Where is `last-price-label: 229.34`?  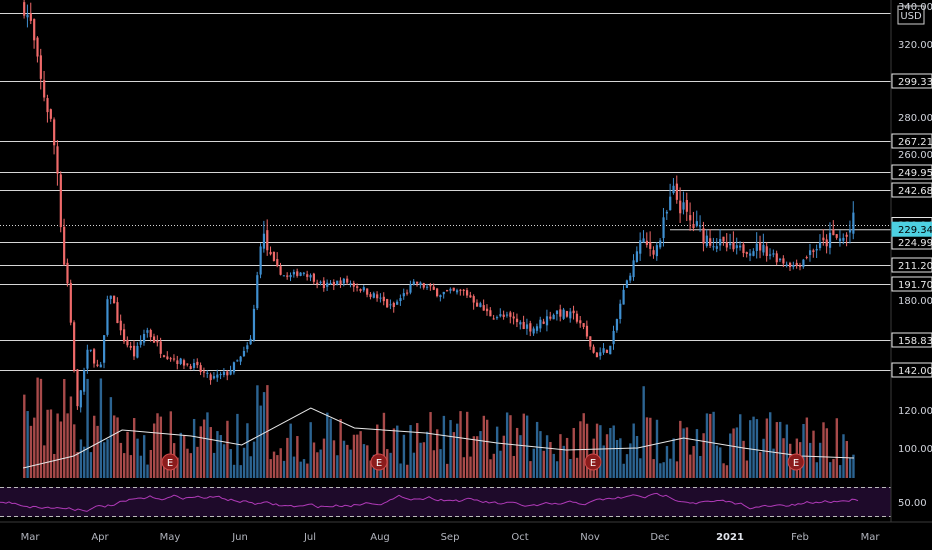
last-price-label: 229.34 is located at coordinates (915, 230).